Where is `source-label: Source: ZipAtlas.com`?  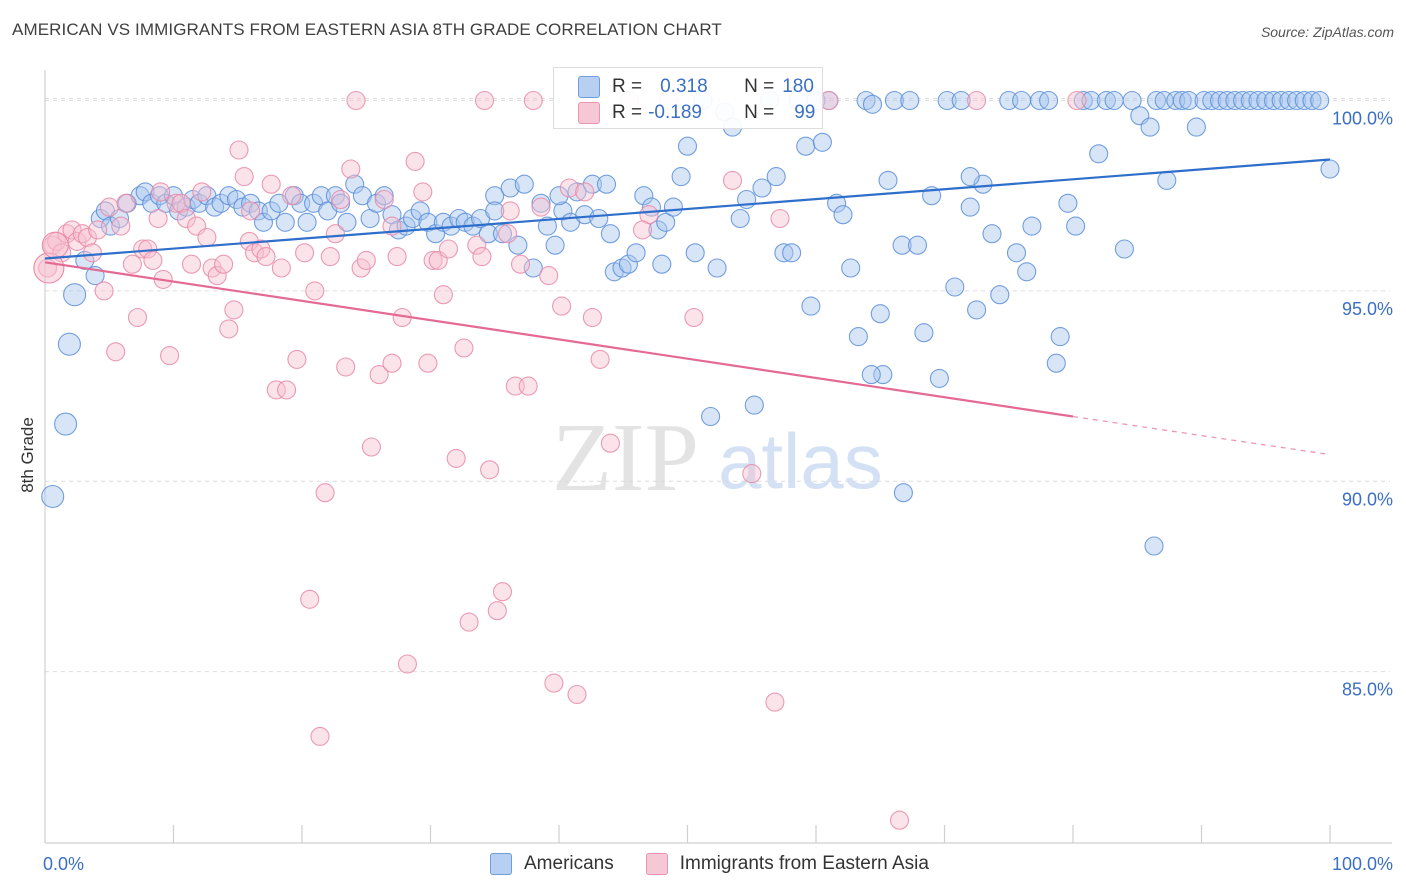
source-label: Source: ZipAtlas.com is located at coordinates (1327, 32).